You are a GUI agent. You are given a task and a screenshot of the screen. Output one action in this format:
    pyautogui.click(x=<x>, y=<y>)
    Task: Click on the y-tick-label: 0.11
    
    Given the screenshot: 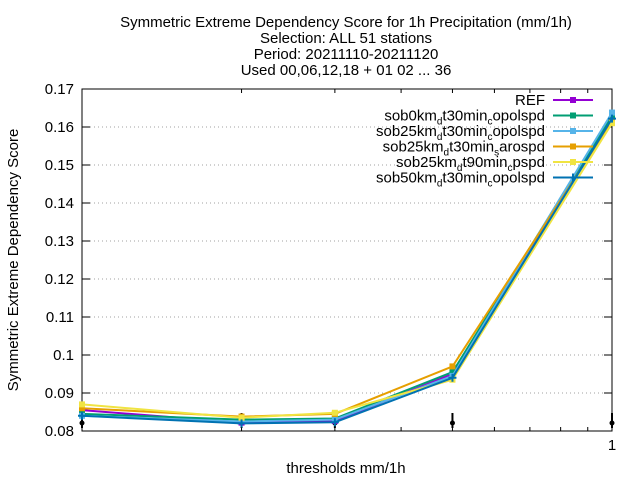 What is the action you would take?
    pyautogui.click(x=60, y=317)
    